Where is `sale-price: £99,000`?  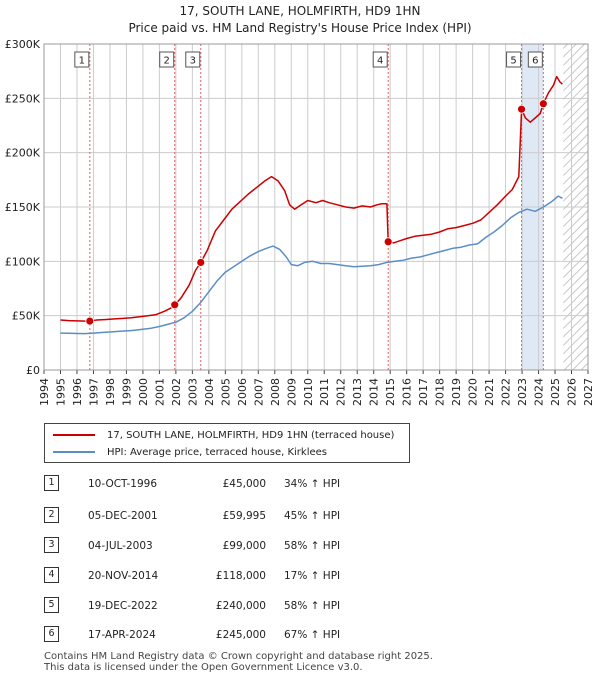
sale-price: £99,000 is located at coordinates (244, 546).